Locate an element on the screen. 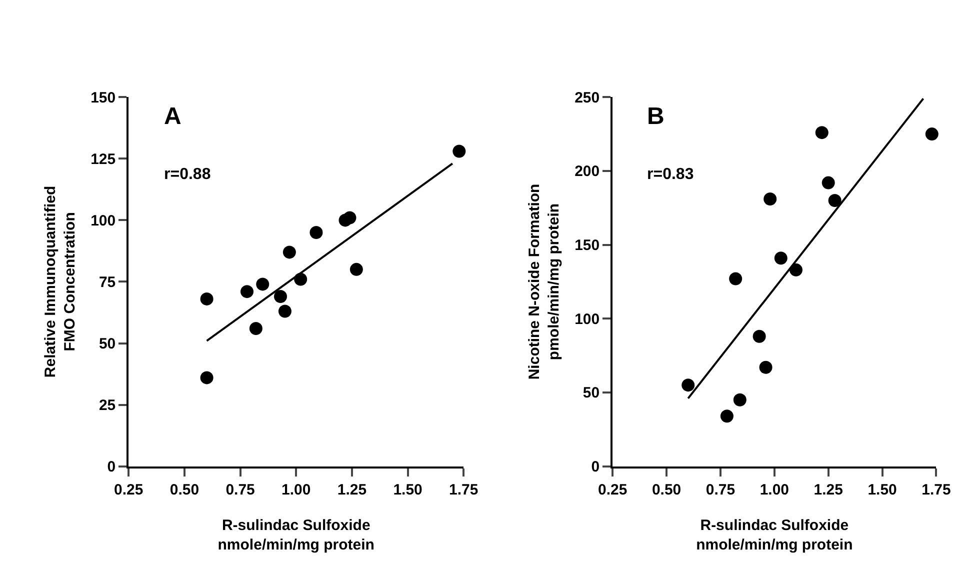  annotation: r=0.88 is located at coordinates (187, 174).